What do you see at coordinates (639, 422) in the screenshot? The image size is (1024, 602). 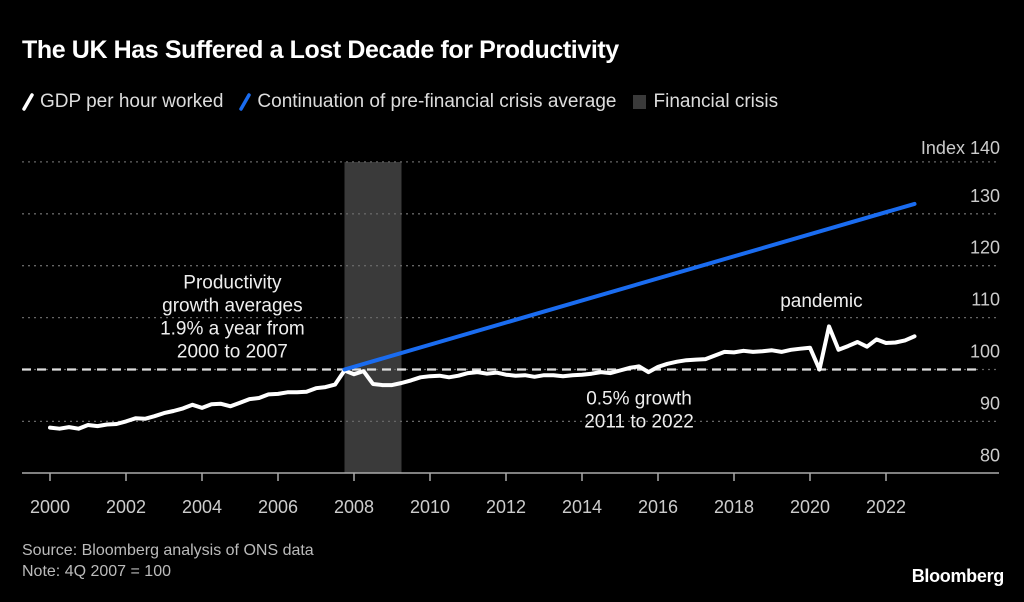 I see `annotation-line: 2011 to 2022` at bounding box center [639, 422].